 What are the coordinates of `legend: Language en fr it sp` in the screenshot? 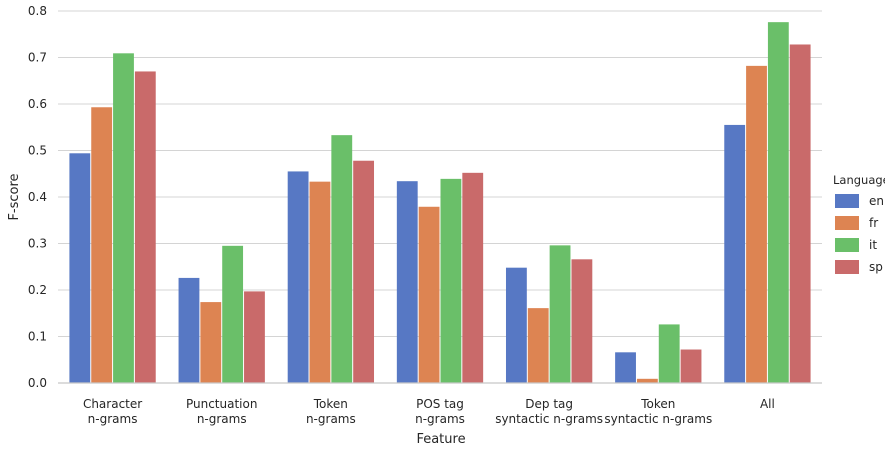 It's located at (859, 223).